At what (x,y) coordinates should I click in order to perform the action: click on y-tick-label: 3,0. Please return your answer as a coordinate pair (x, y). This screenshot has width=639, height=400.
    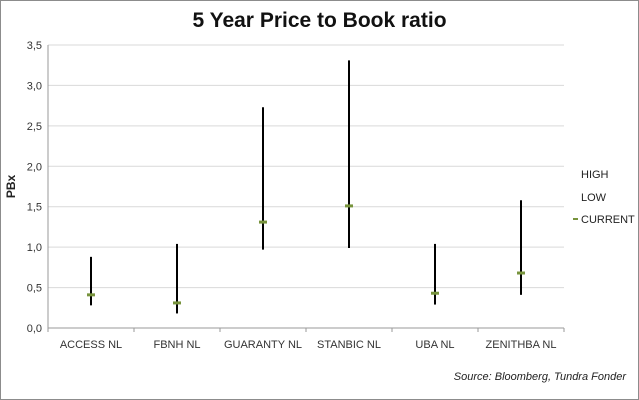
    Looking at the image, I should click on (34, 86).